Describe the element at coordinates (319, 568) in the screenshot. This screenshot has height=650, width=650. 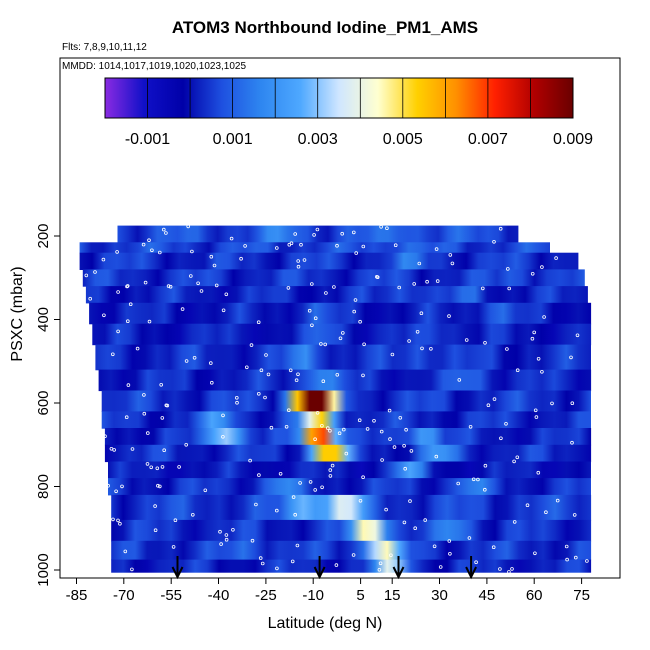
I see `flight-arrow` at that location.